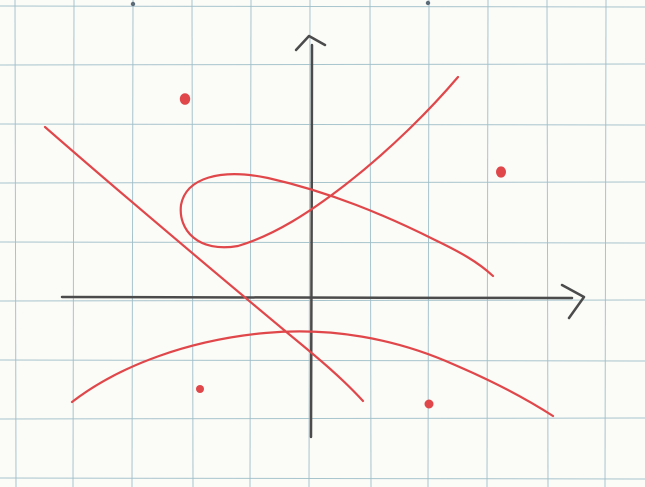  What do you see at coordinates (133, 4) in the screenshot?
I see `hole-punch-left` at bounding box center [133, 4].